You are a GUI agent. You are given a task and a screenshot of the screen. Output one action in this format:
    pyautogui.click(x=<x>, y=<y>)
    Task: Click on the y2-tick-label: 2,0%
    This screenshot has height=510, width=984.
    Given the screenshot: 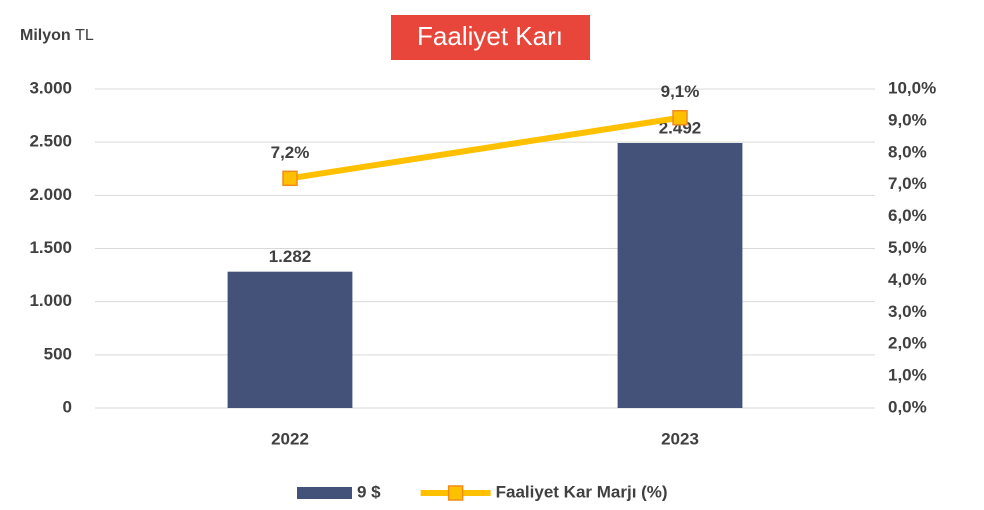 What is the action you would take?
    pyautogui.click(x=907, y=343)
    